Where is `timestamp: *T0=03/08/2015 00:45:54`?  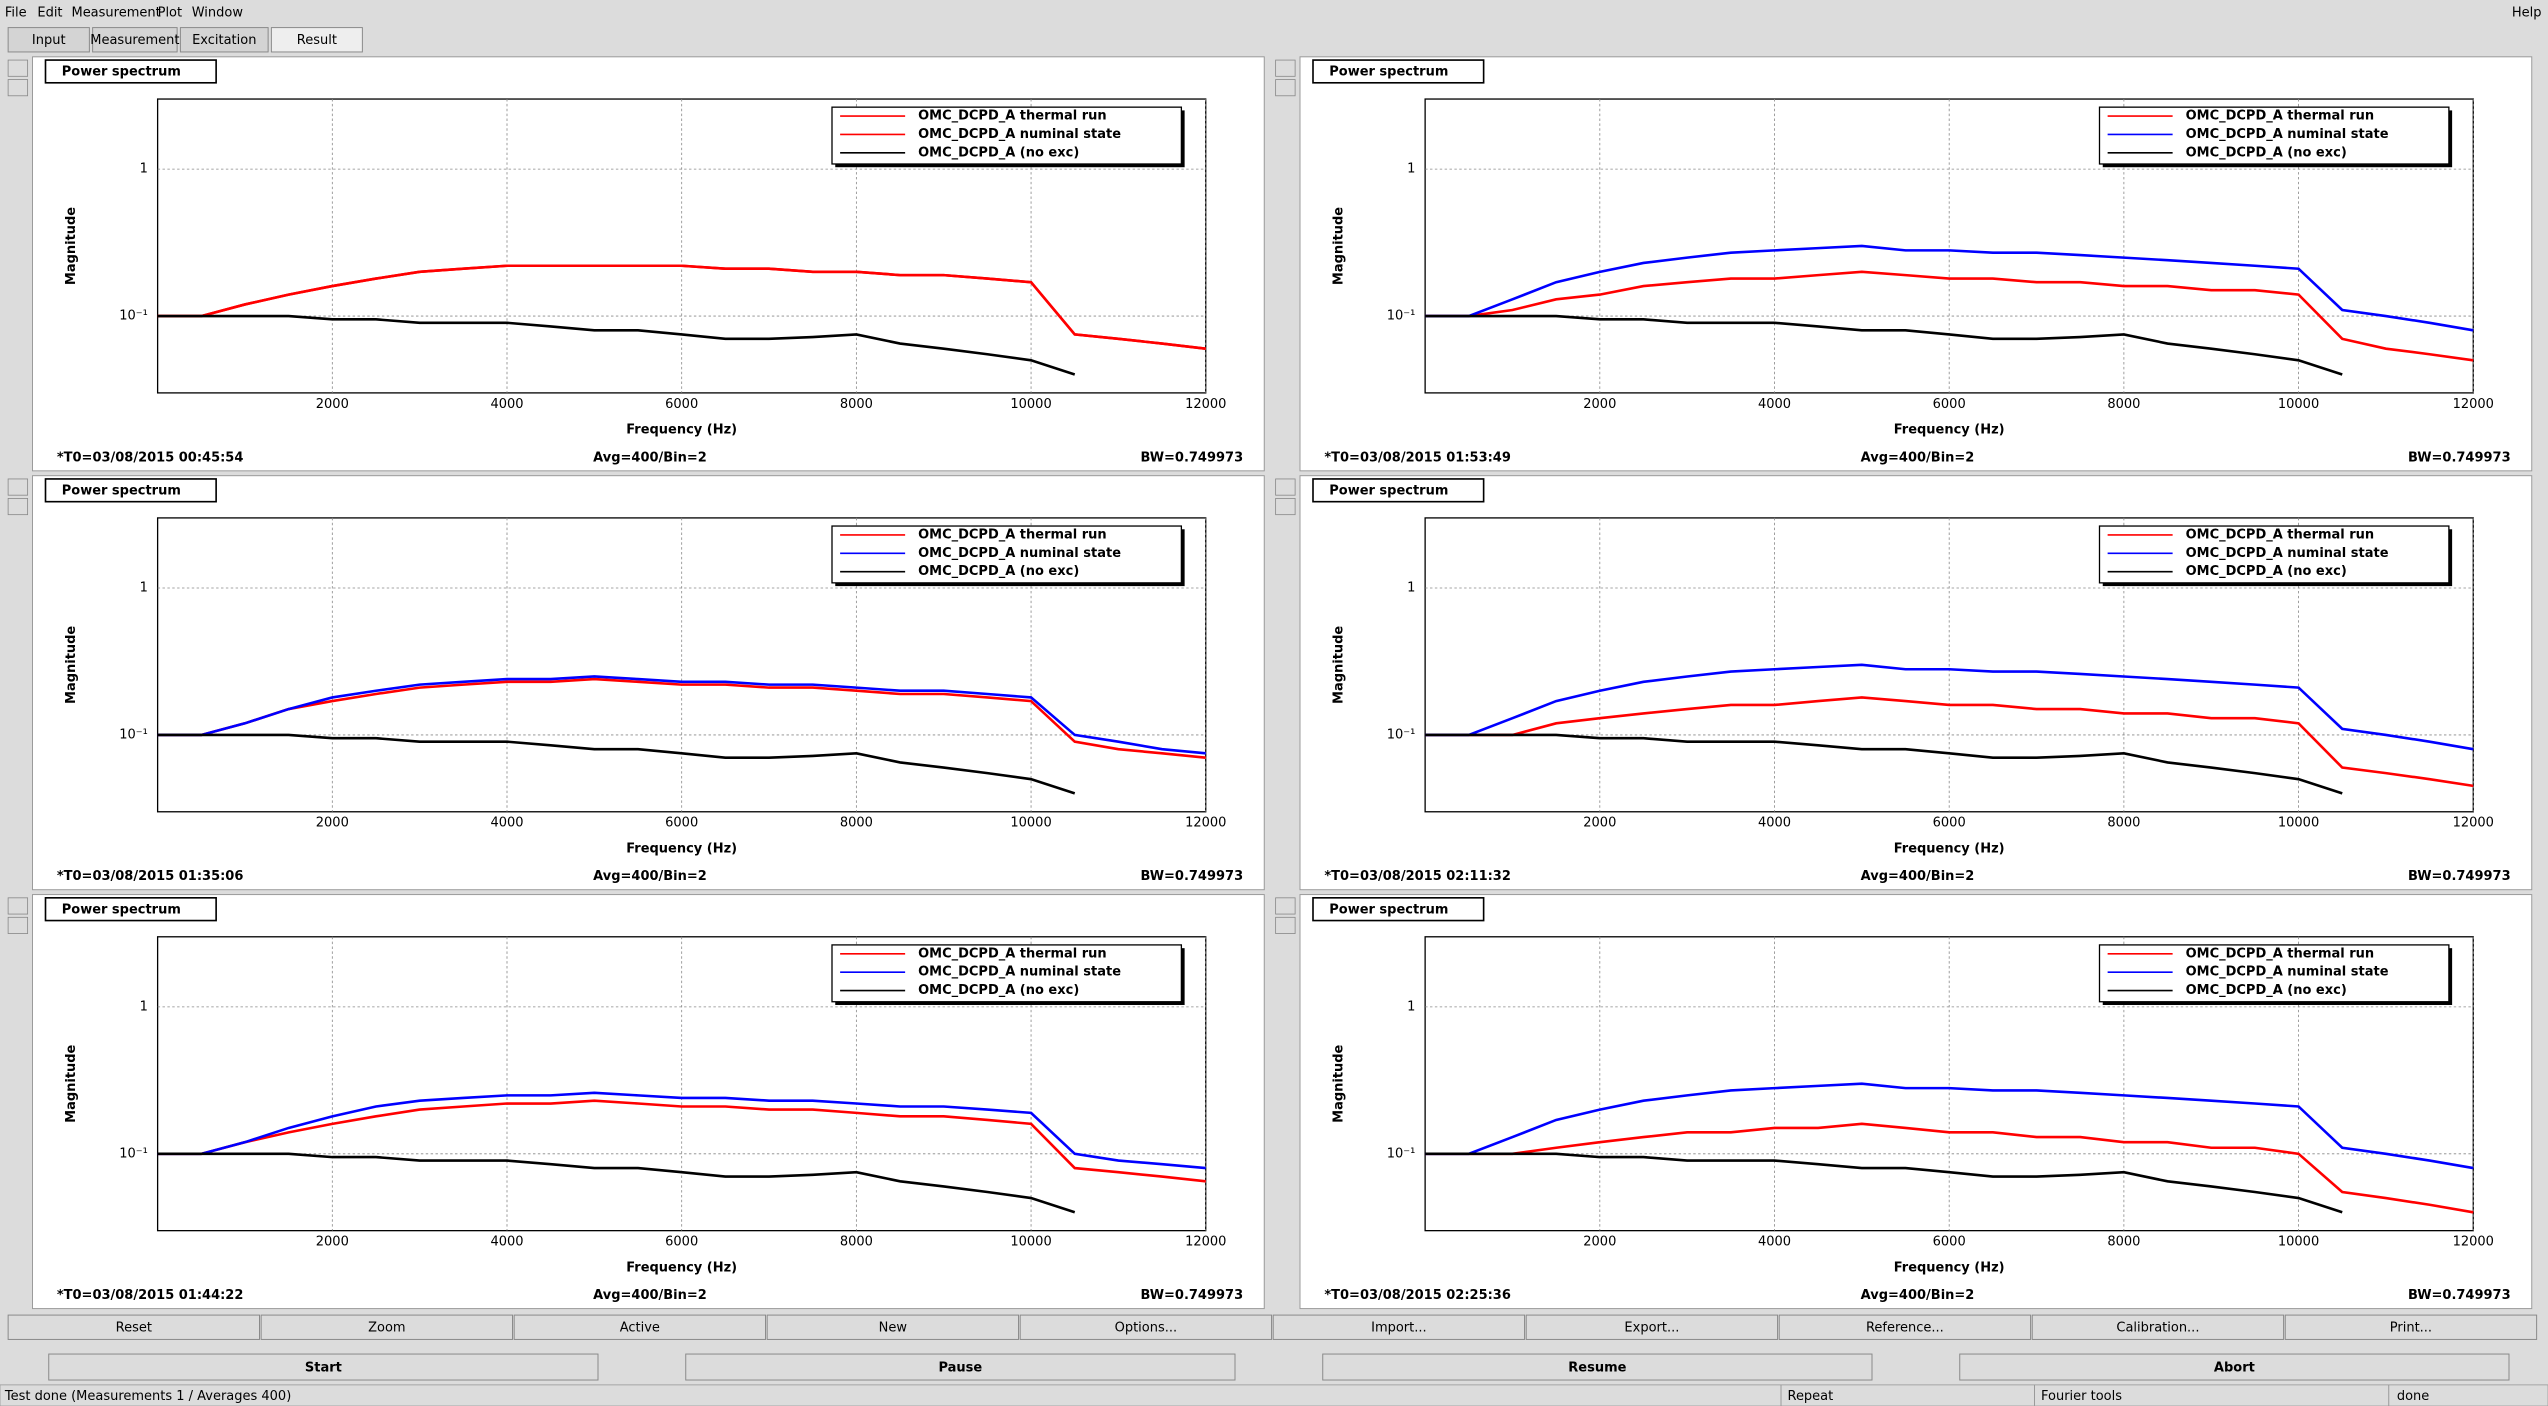
timestamp: *T0=03/08/2015 00:45:54 is located at coordinates (150, 457).